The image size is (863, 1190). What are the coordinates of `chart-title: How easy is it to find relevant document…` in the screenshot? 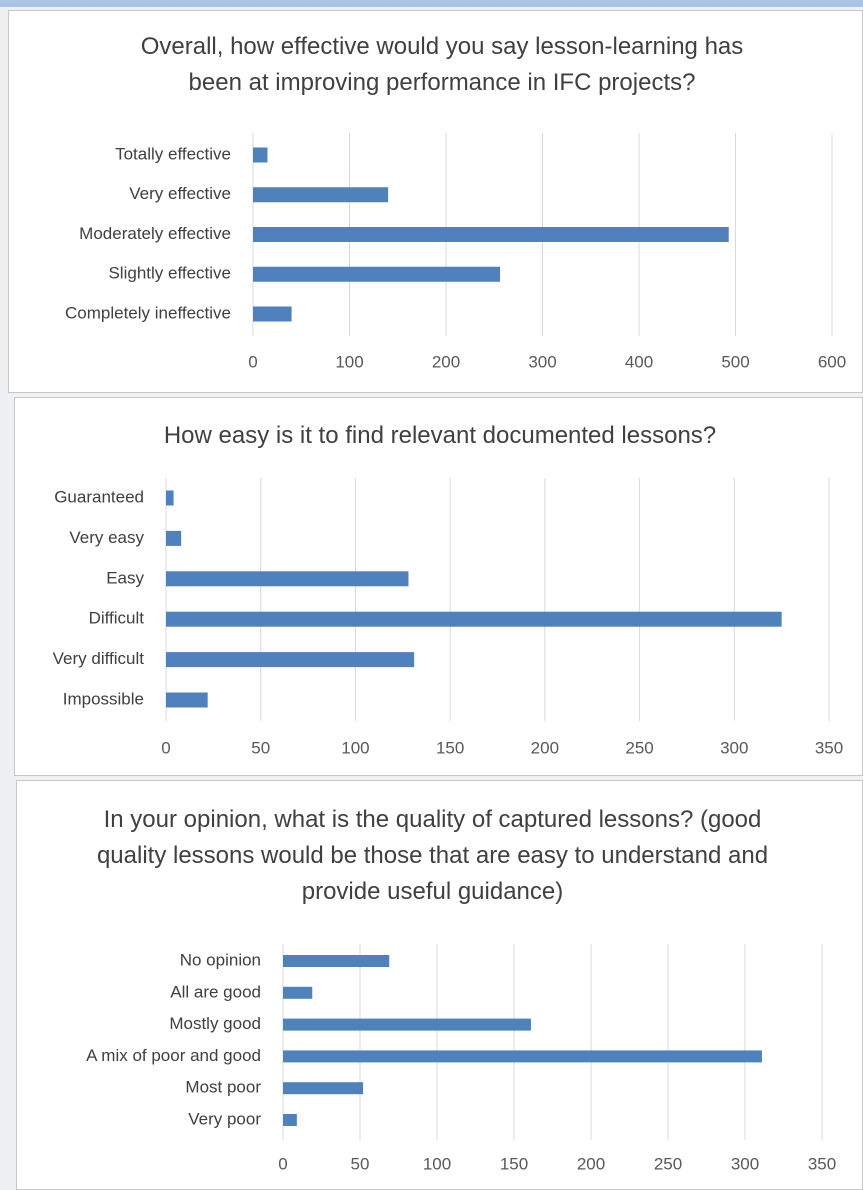 It's located at (440, 435).